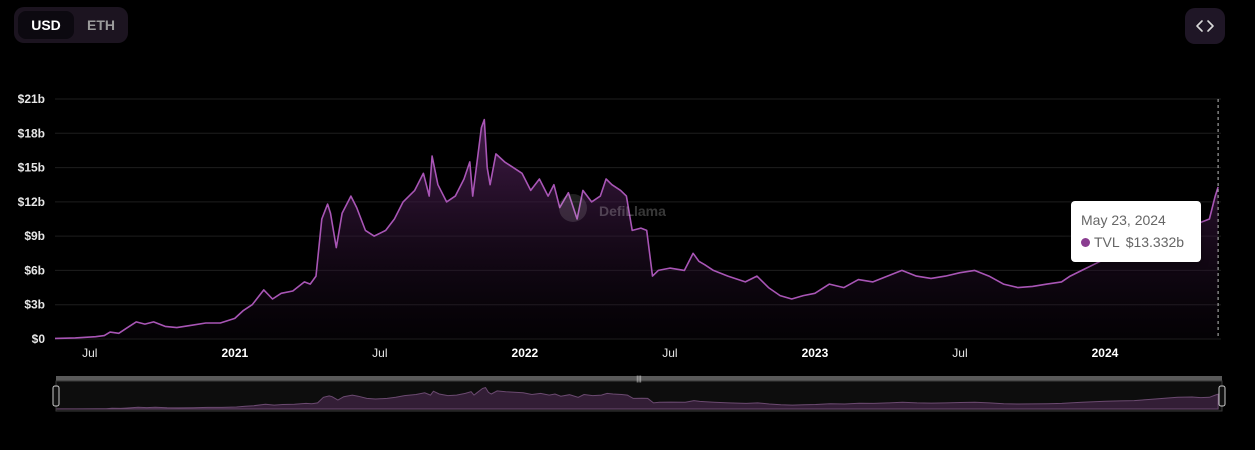 The width and height of the screenshot is (1255, 450). Describe the element at coordinates (31, 133) in the screenshot. I see `y-tick-label: $18b` at that location.